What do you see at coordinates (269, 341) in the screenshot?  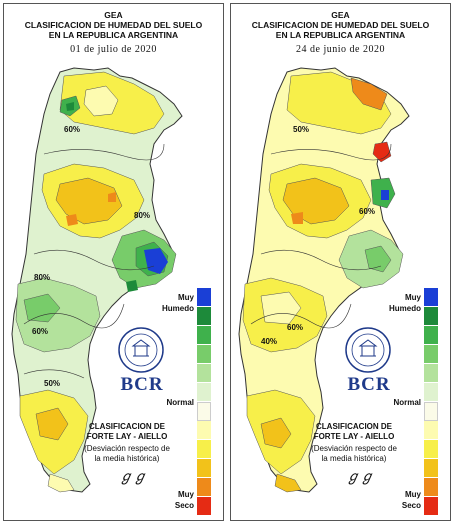 I see `contour-label: 40%` at bounding box center [269, 341].